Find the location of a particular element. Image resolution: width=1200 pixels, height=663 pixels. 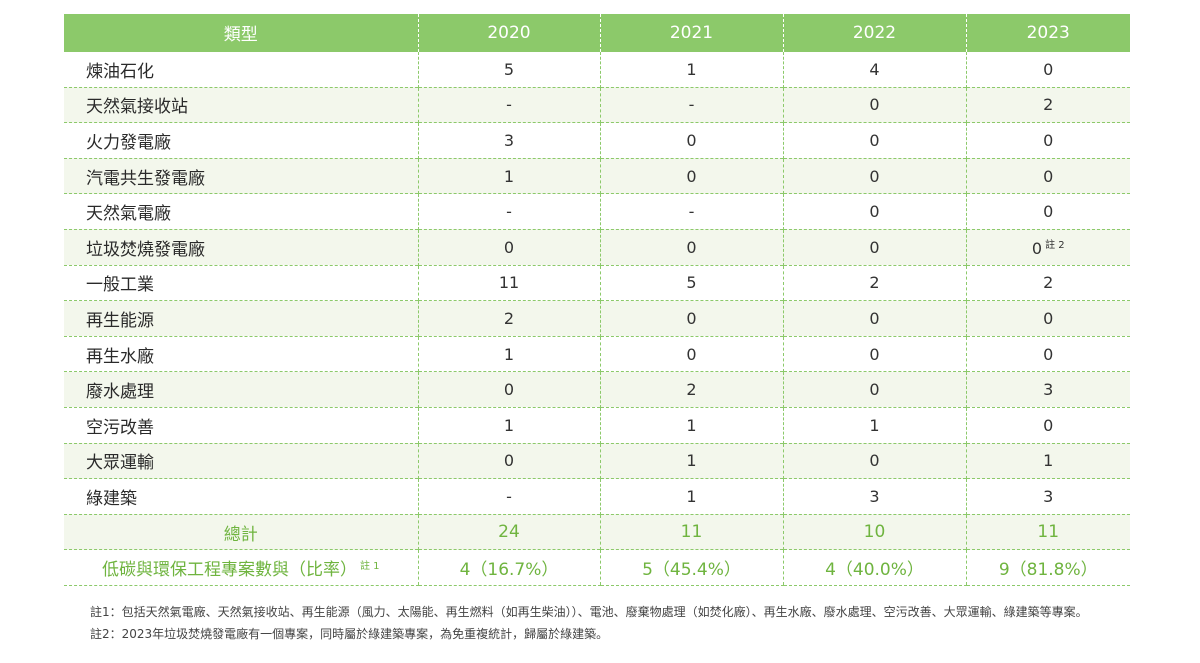

table-row: 廢水處理 0 2 0 3 is located at coordinates (597, 389).